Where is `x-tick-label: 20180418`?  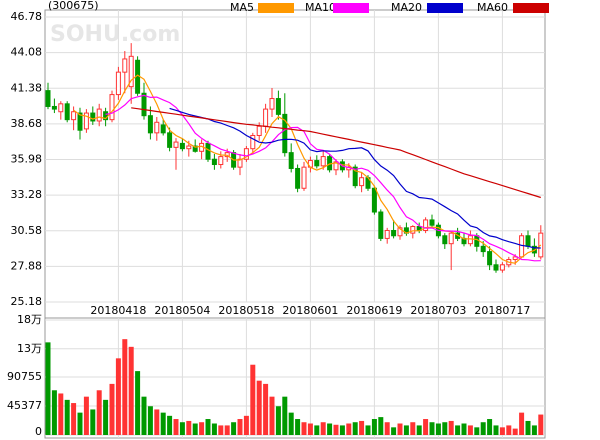 x-tick-label: 20180418 is located at coordinates (118, 310).